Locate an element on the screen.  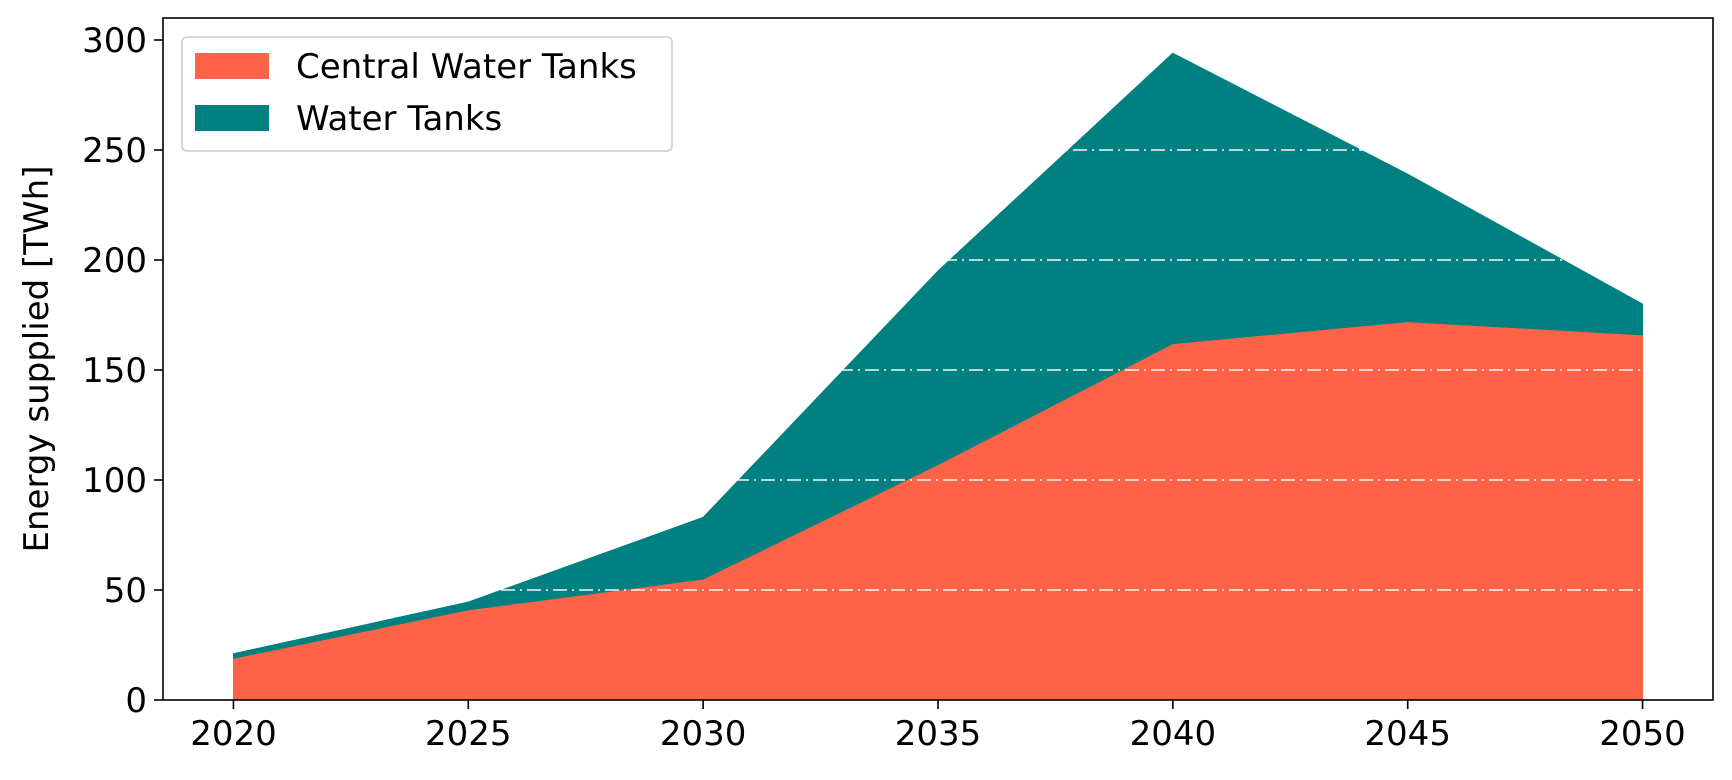
x-tick-label: 2035 is located at coordinates (938, 734).